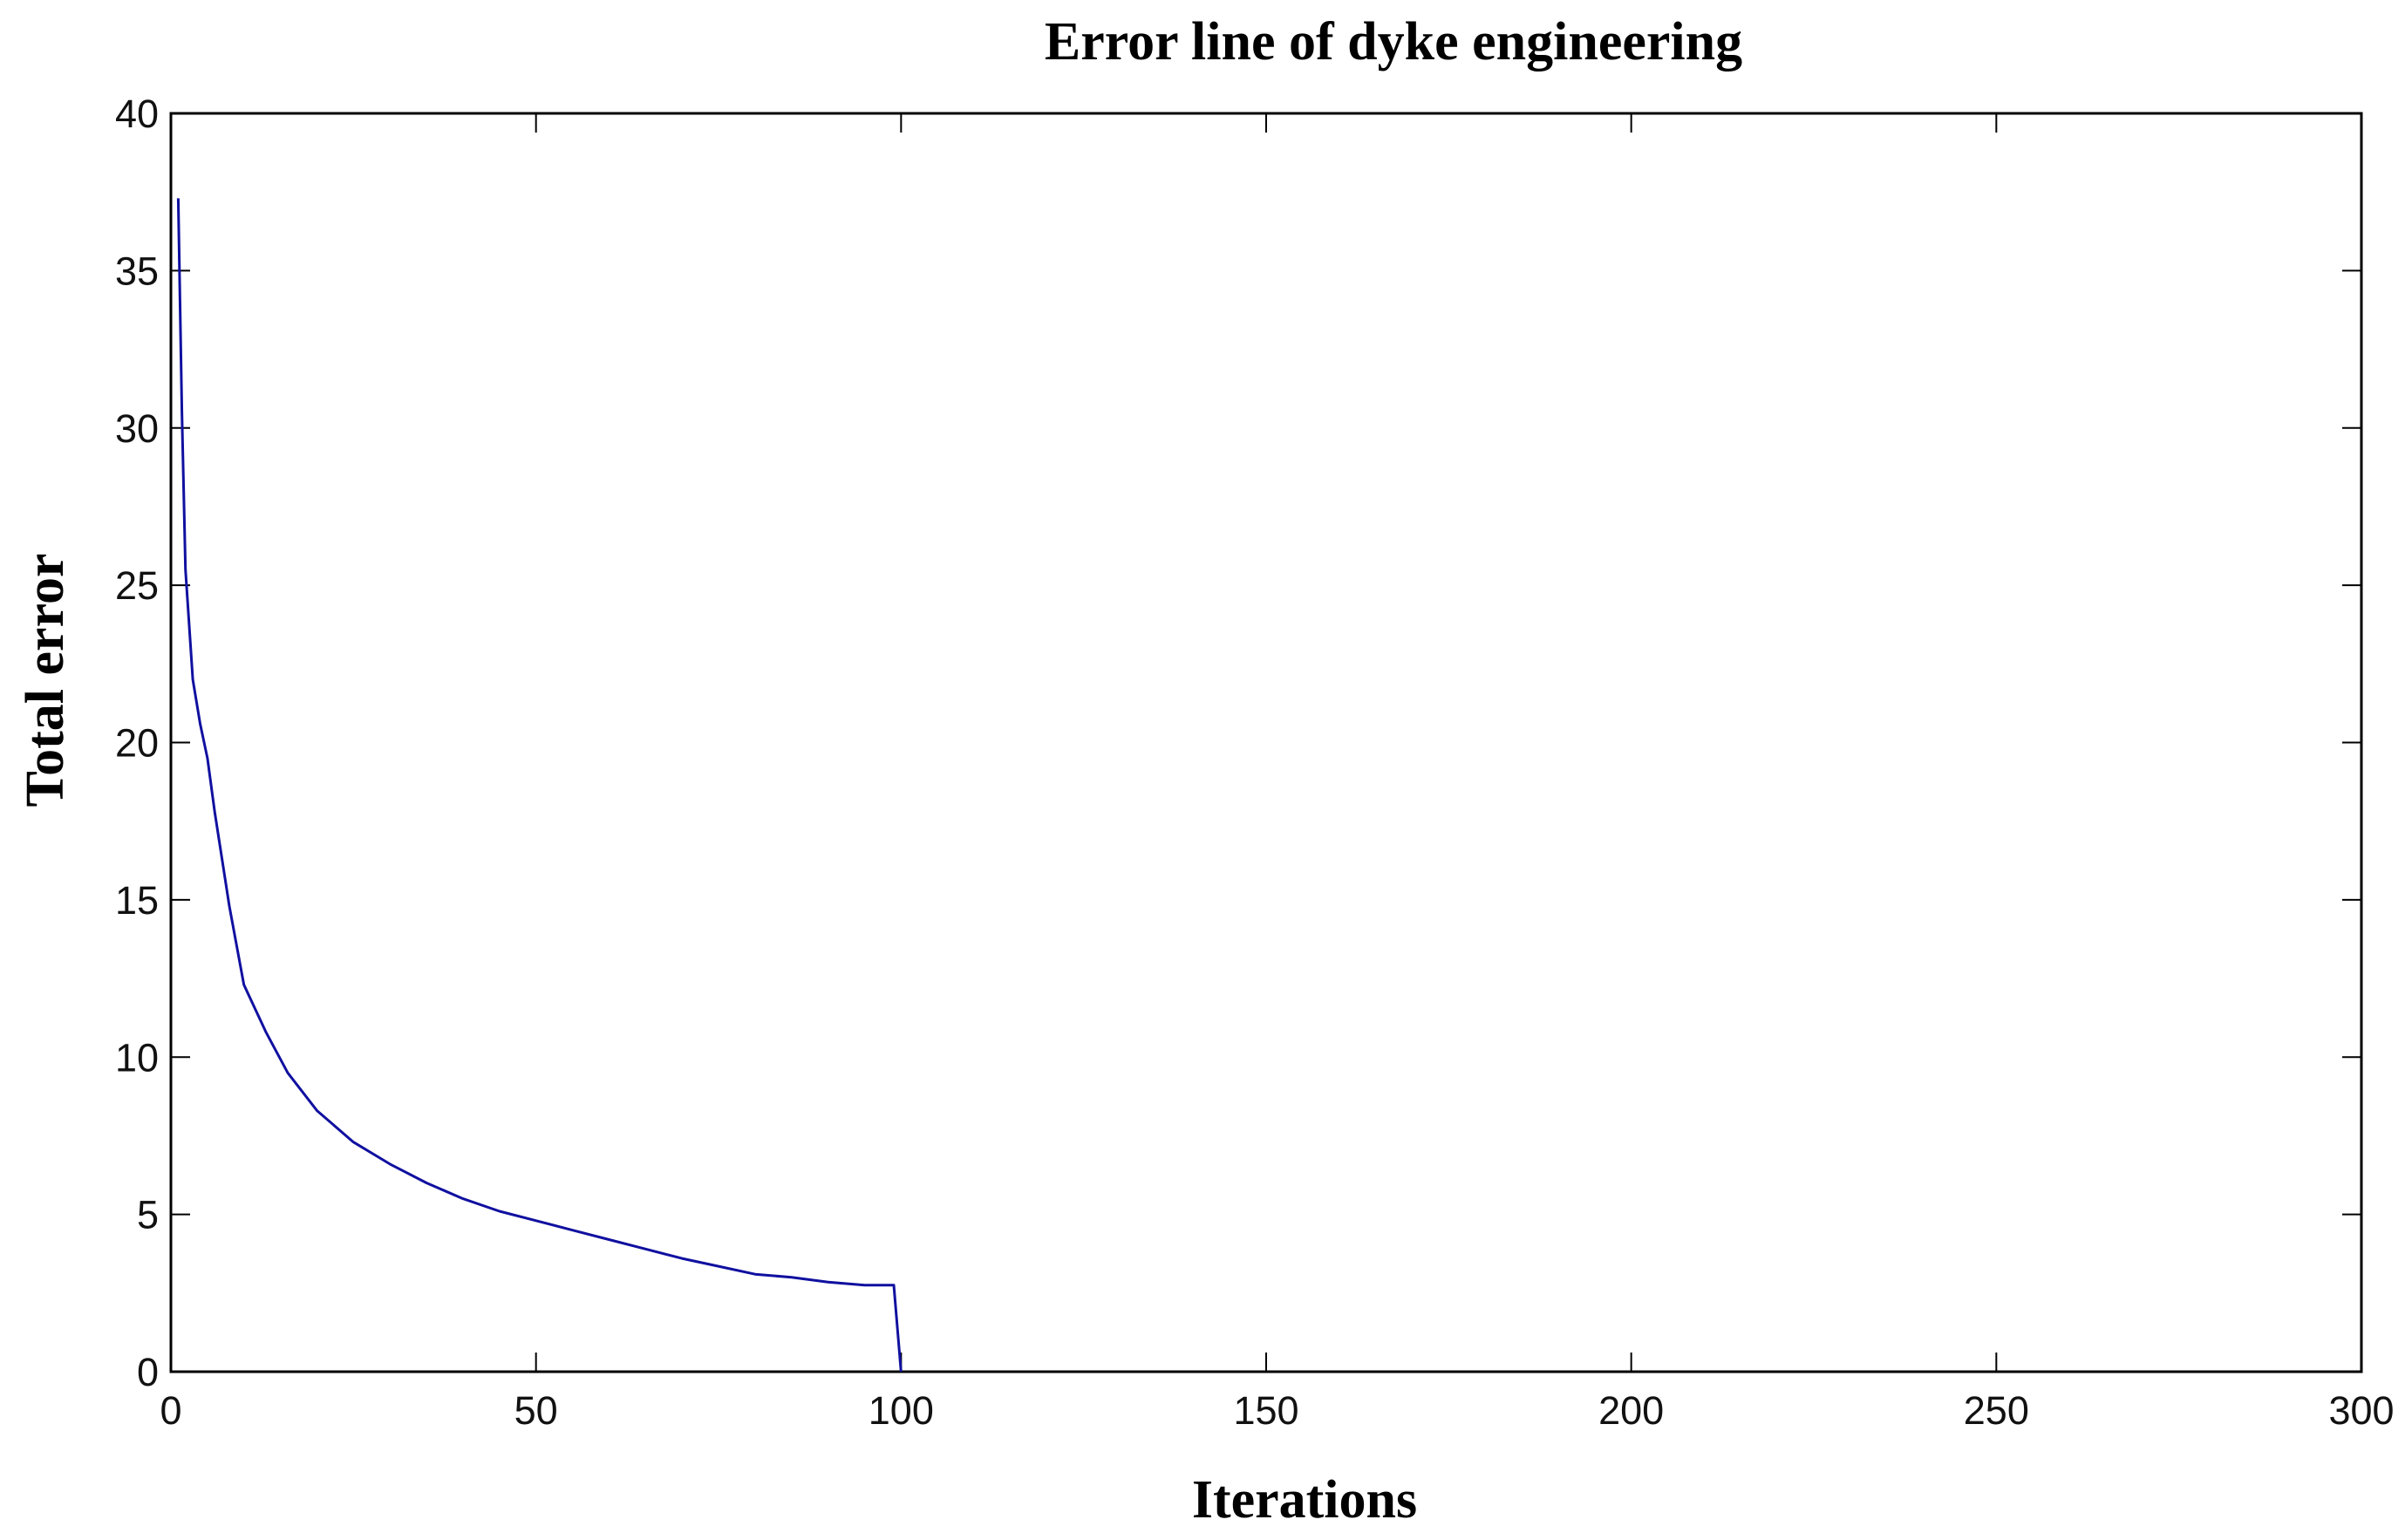 This screenshot has height=1540, width=2405. I want to click on y-tick-label: 10, so click(137, 1058).